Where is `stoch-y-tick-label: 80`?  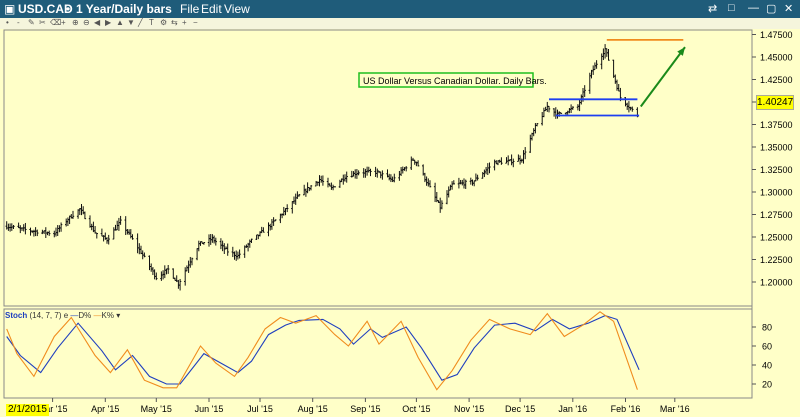 stoch-y-tick-label: 80 is located at coordinates (767, 328).